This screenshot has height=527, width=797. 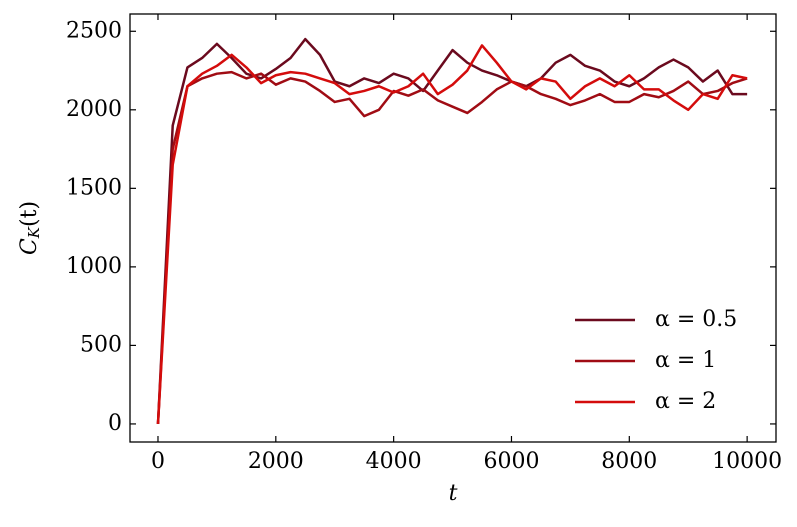 I want to click on y-tick-label: 2000, so click(x=94, y=109).